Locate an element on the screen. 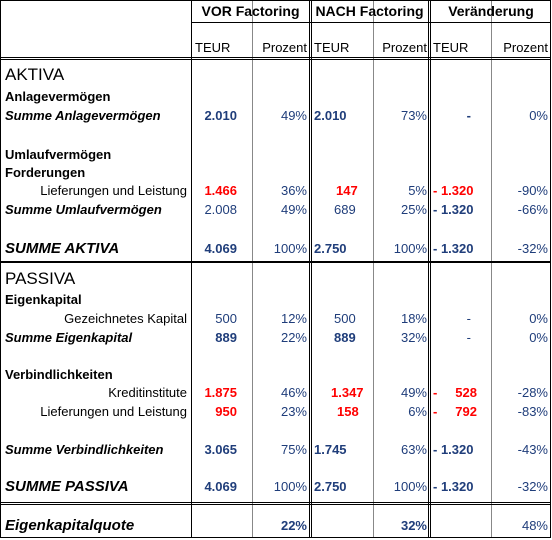  value-vor-teur: 1.466 is located at coordinates (220, 190).